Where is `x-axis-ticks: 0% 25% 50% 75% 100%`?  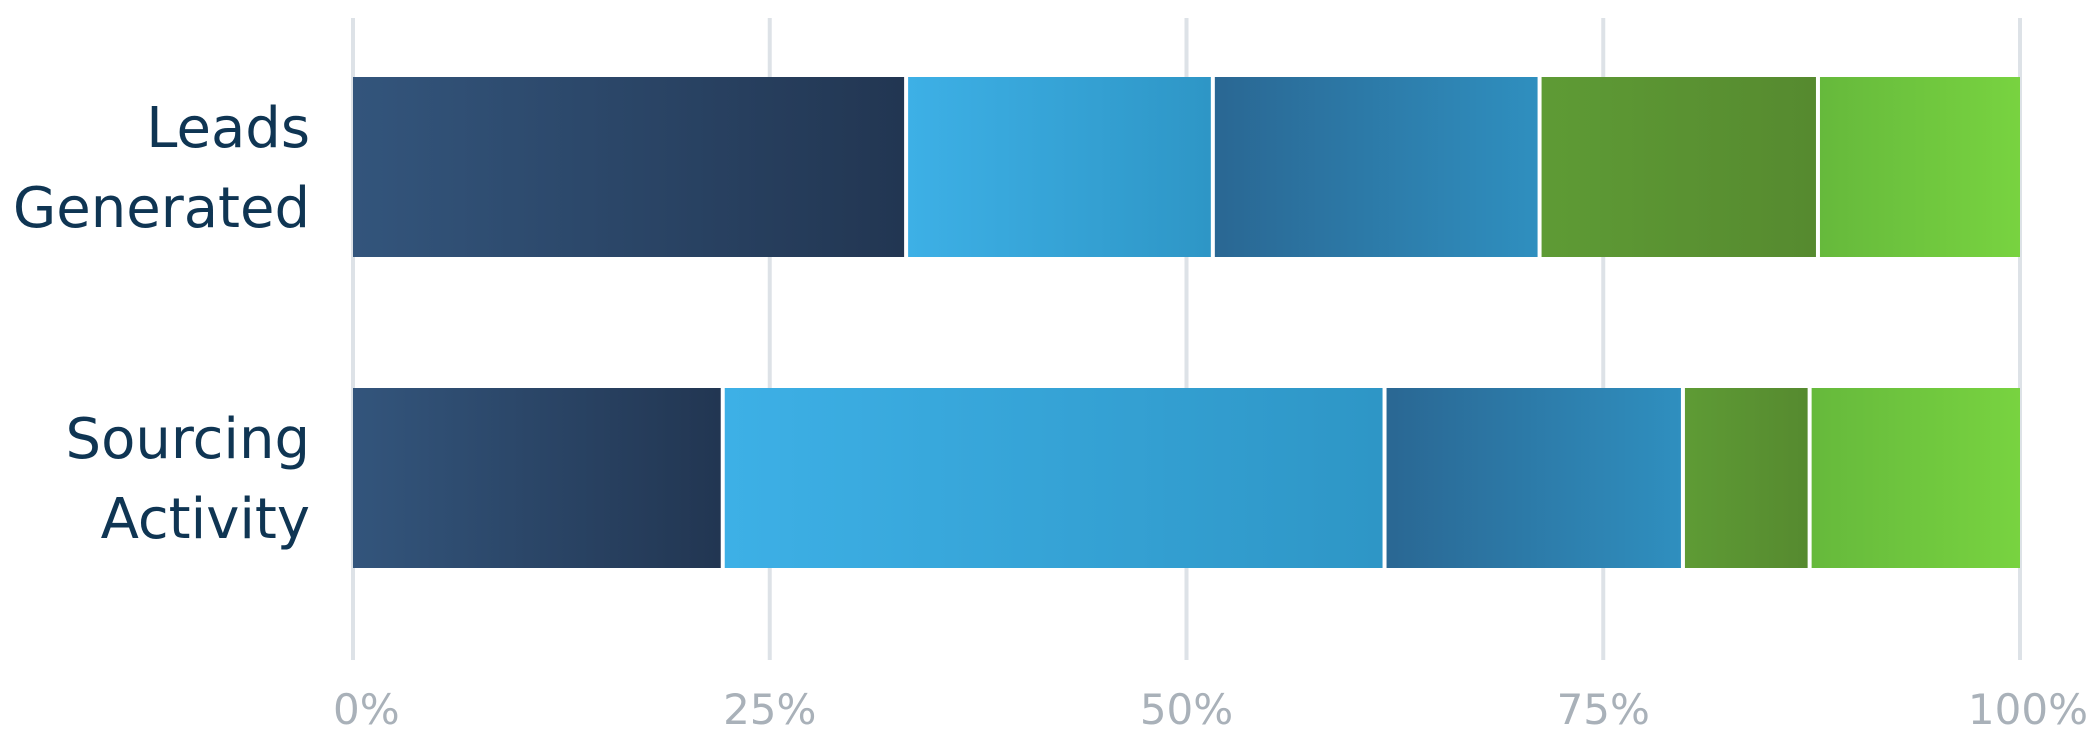
x-axis-ticks: 0% 25% 50% 75% 100% is located at coordinates (1210, 709).